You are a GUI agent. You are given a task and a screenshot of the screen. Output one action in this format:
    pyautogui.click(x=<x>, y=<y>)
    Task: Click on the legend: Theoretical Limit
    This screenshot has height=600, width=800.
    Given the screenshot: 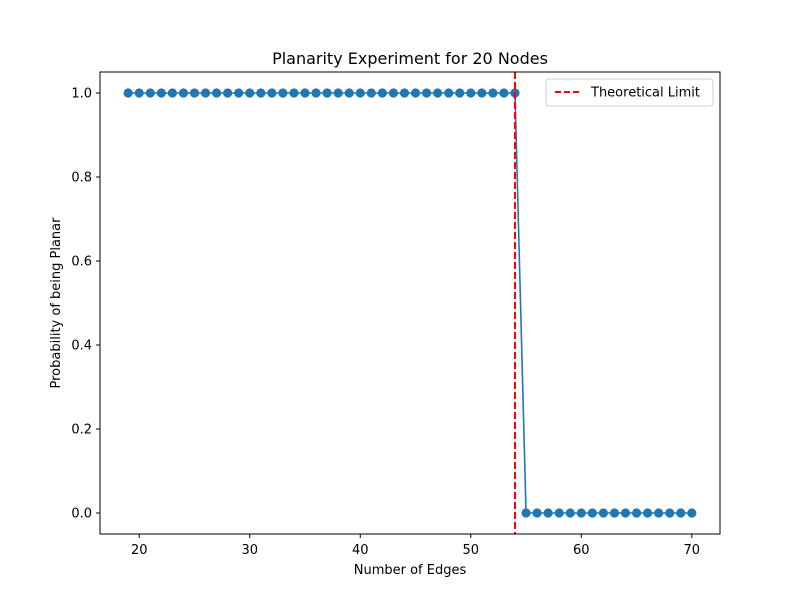 What is the action you would take?
    pyautogui.click(x=629, y=92)
    